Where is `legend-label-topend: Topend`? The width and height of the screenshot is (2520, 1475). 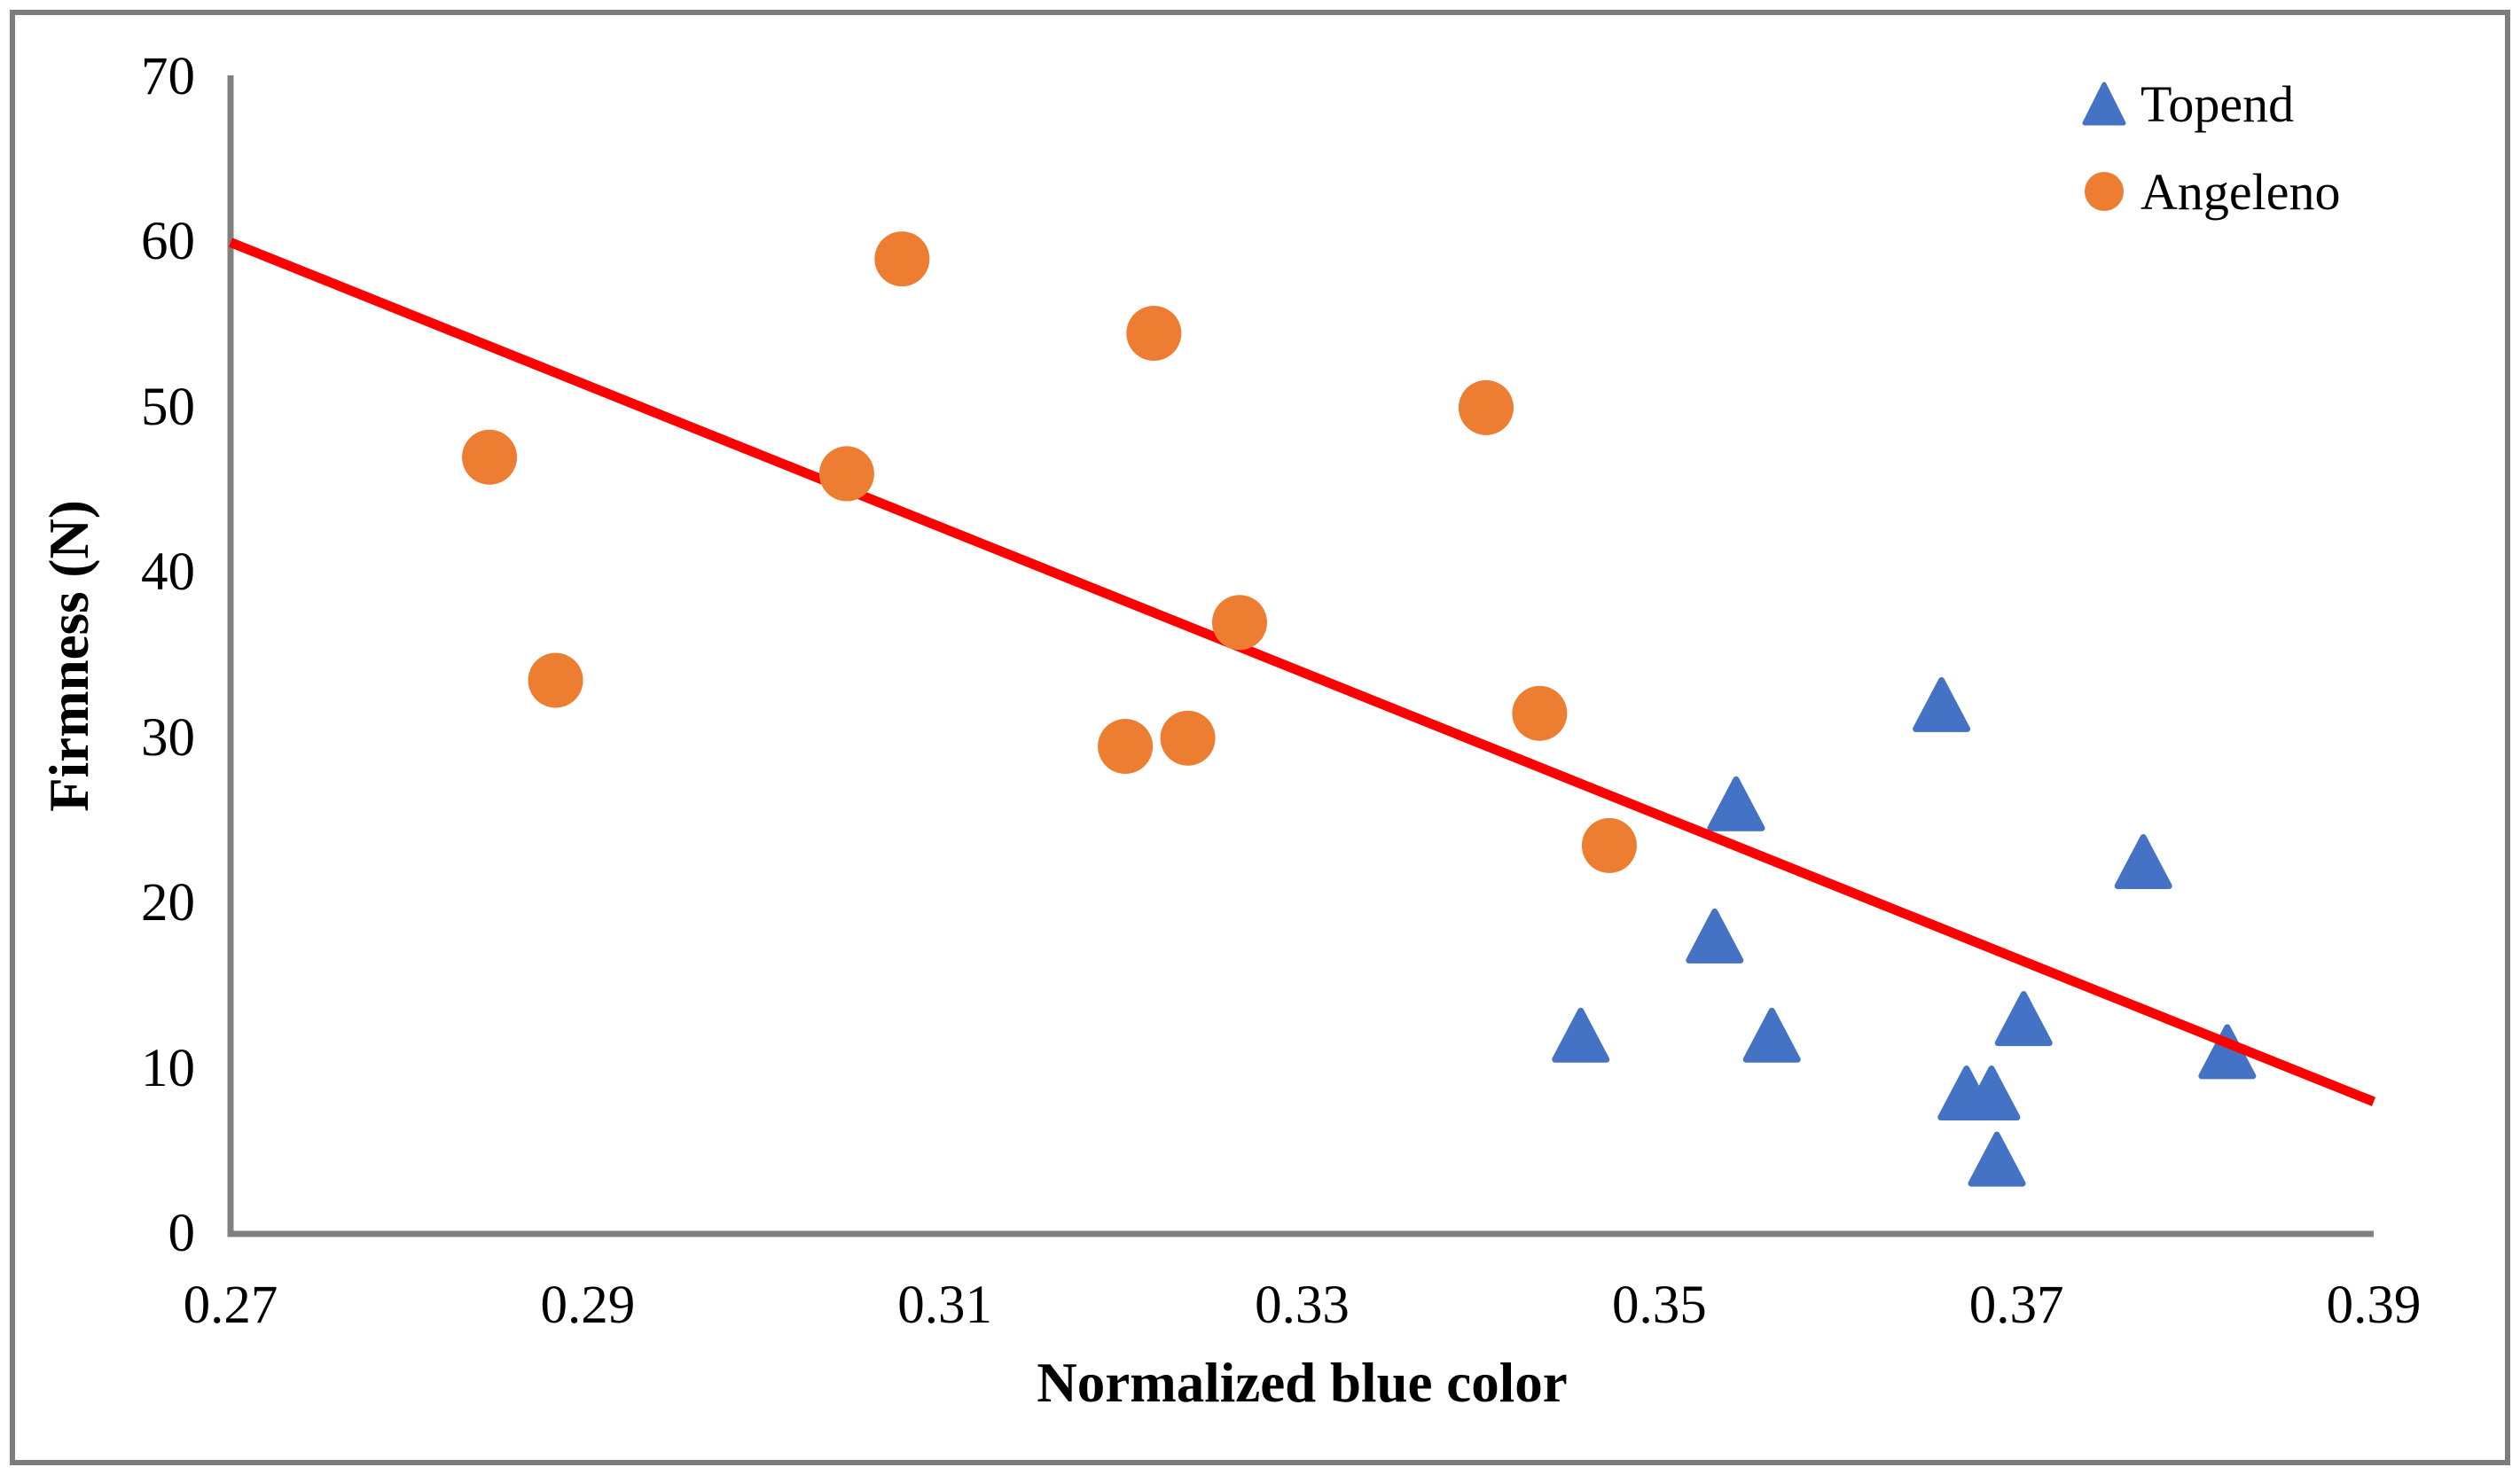 legend-label-topend: Topend is located at coordinates (2217, 103).